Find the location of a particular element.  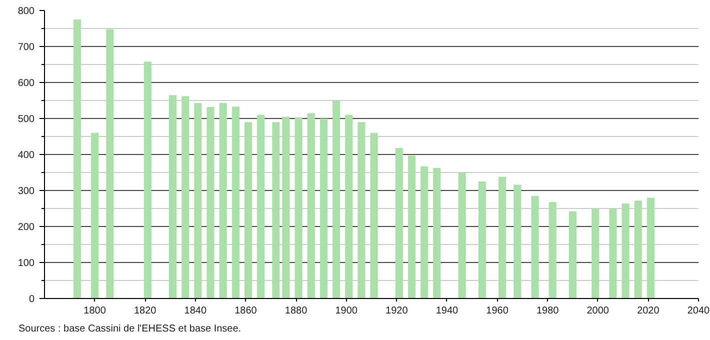

y-tick-label: 0 is located at coordinates (31, 299).